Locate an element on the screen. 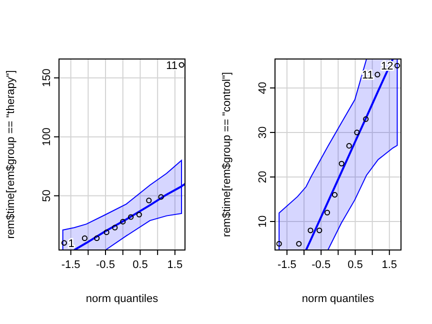  y-tick-label: 100 is located at coordinates (47, 137).